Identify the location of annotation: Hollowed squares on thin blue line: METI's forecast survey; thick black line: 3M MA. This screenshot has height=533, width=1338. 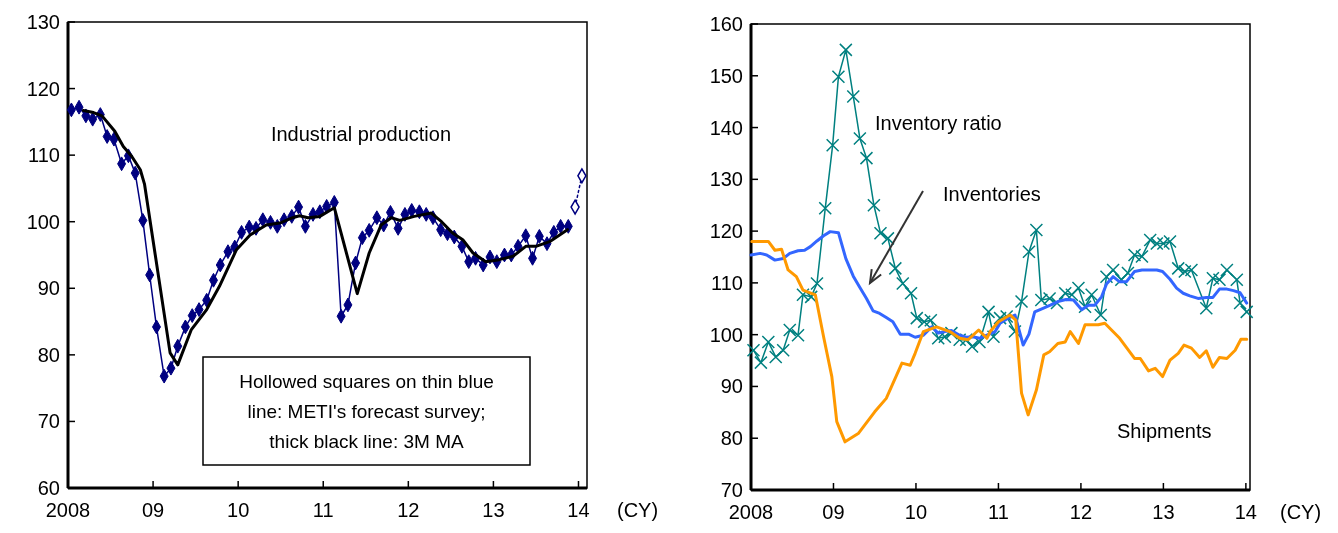
(366, 411).